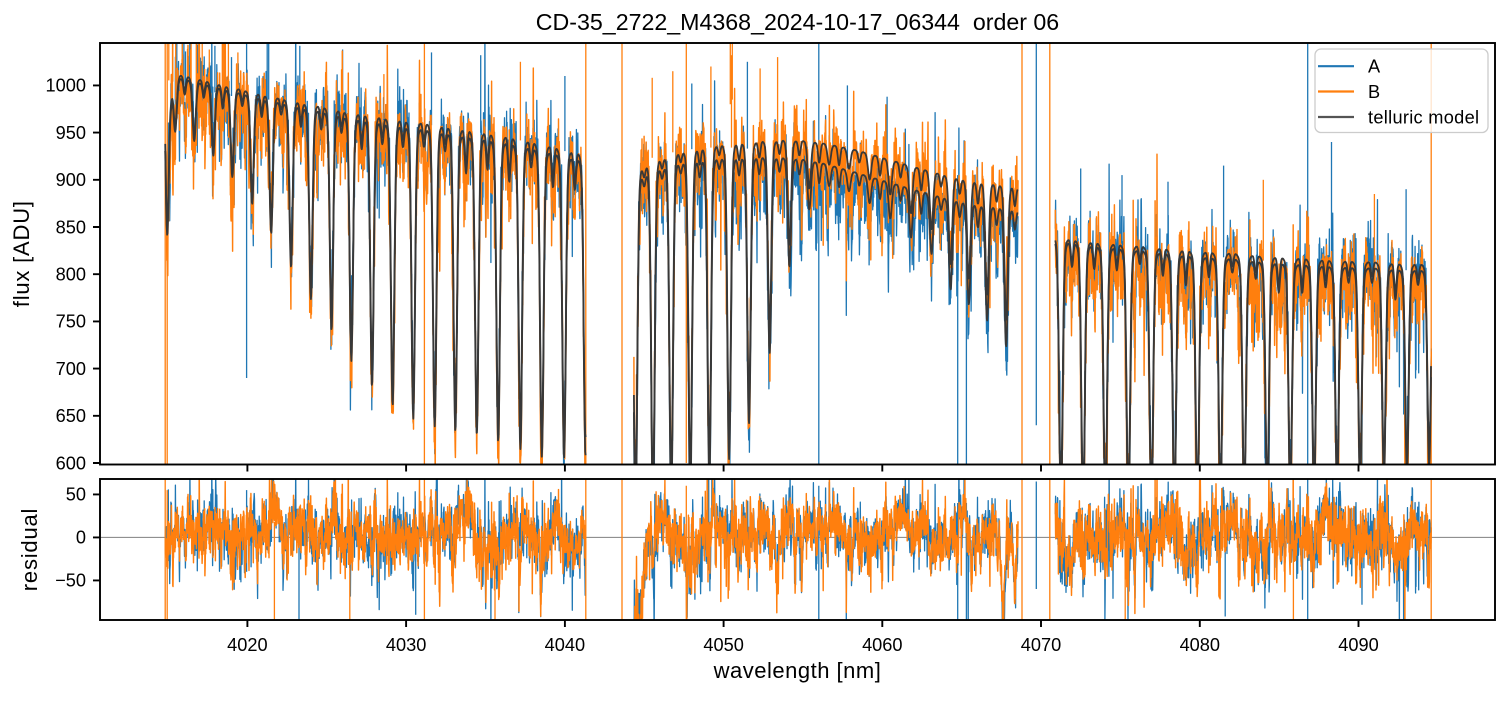 This screenshot has width=1510, height=701. Describe the element at coordinates (71, 275) in the screenshot. I see `svg-text: 800` at that location.